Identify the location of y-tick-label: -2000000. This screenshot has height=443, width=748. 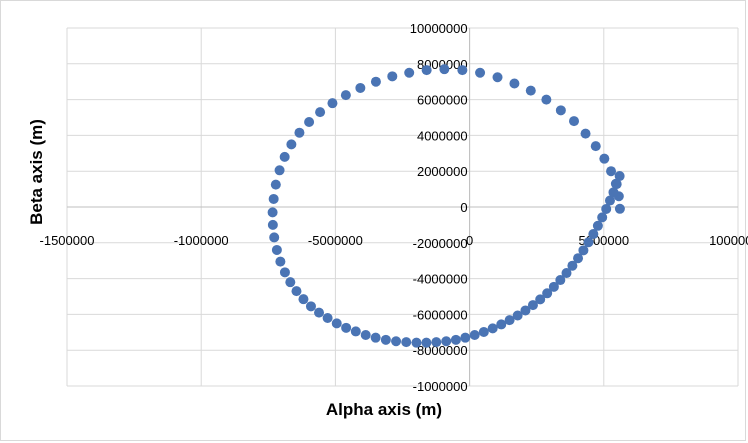
(440, 243).